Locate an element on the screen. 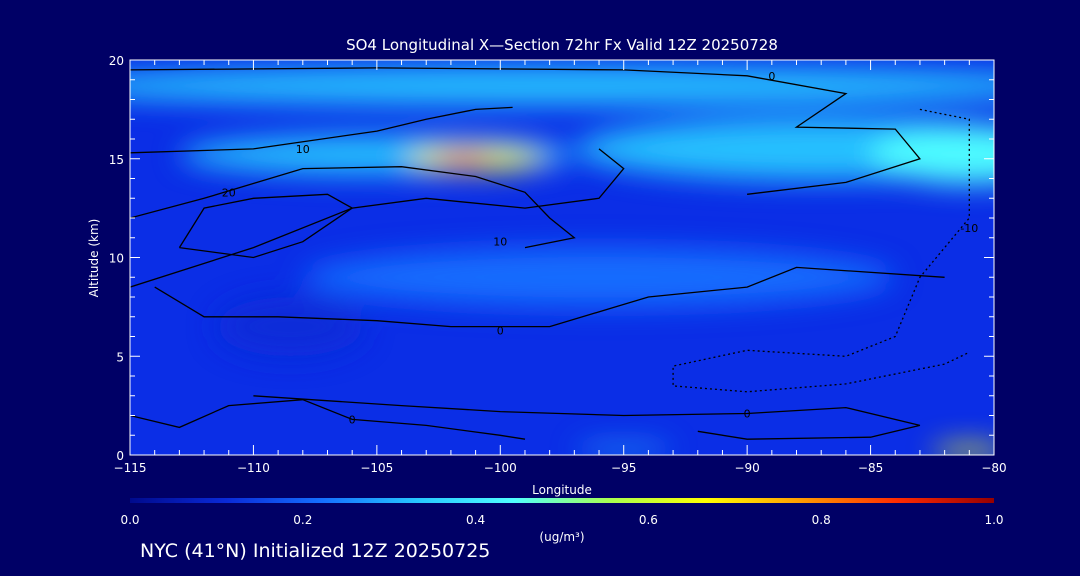  x-tick-label: −105 is located at coordinates (376, 468).